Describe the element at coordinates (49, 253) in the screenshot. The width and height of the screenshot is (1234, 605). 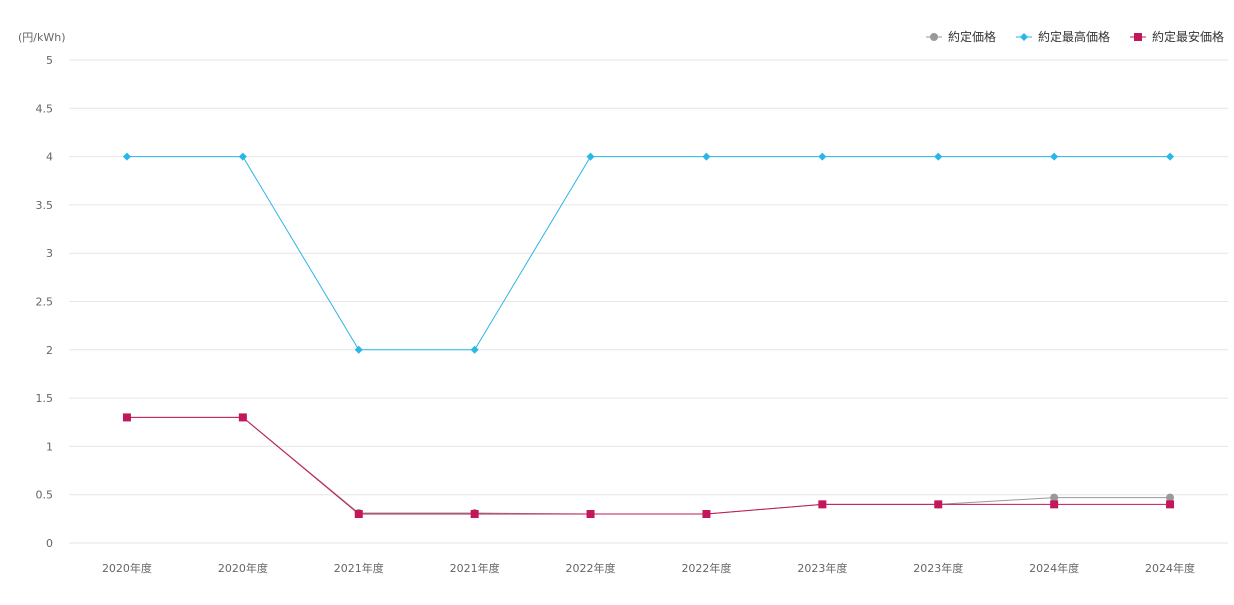
I see `y-tick-label: 3` at that location.